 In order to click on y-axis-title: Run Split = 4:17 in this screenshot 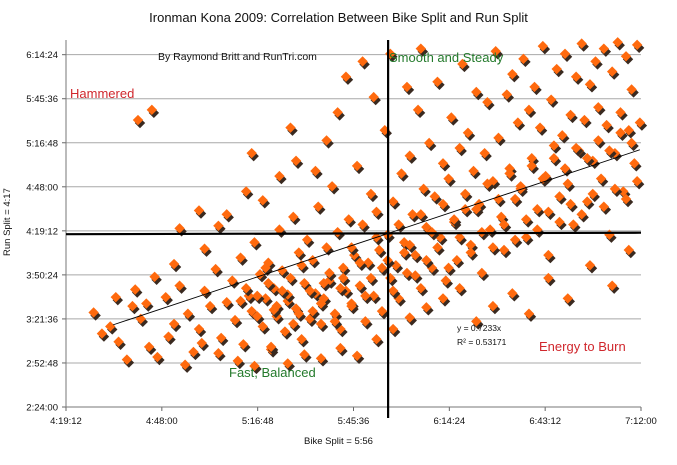, I will do `click(7, 222)`.